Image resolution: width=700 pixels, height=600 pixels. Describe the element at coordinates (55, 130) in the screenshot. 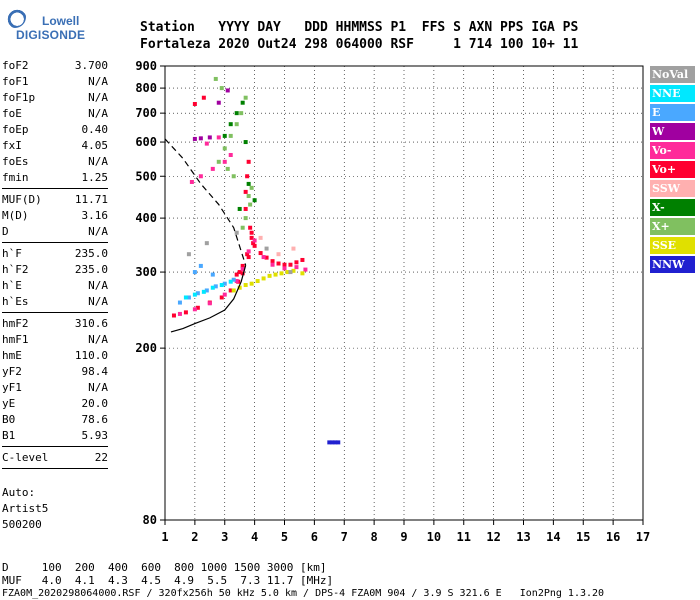

I see `param-row: foEp 0.40` at that location.